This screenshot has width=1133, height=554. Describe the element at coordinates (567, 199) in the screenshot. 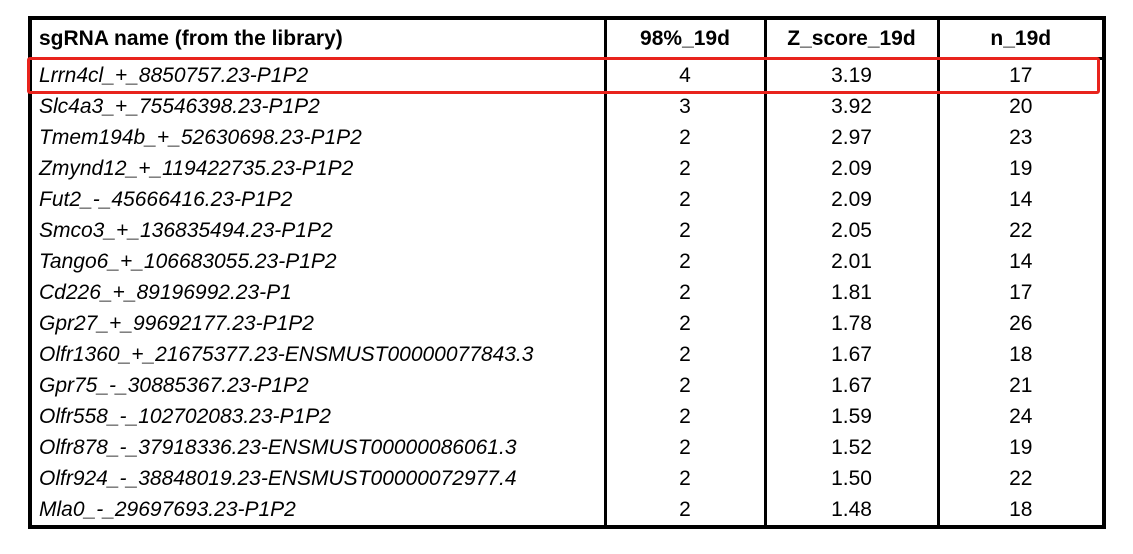

I see `table-row: Fut2_-_45666416.23-P1P2 2 2.09 14` at that location.